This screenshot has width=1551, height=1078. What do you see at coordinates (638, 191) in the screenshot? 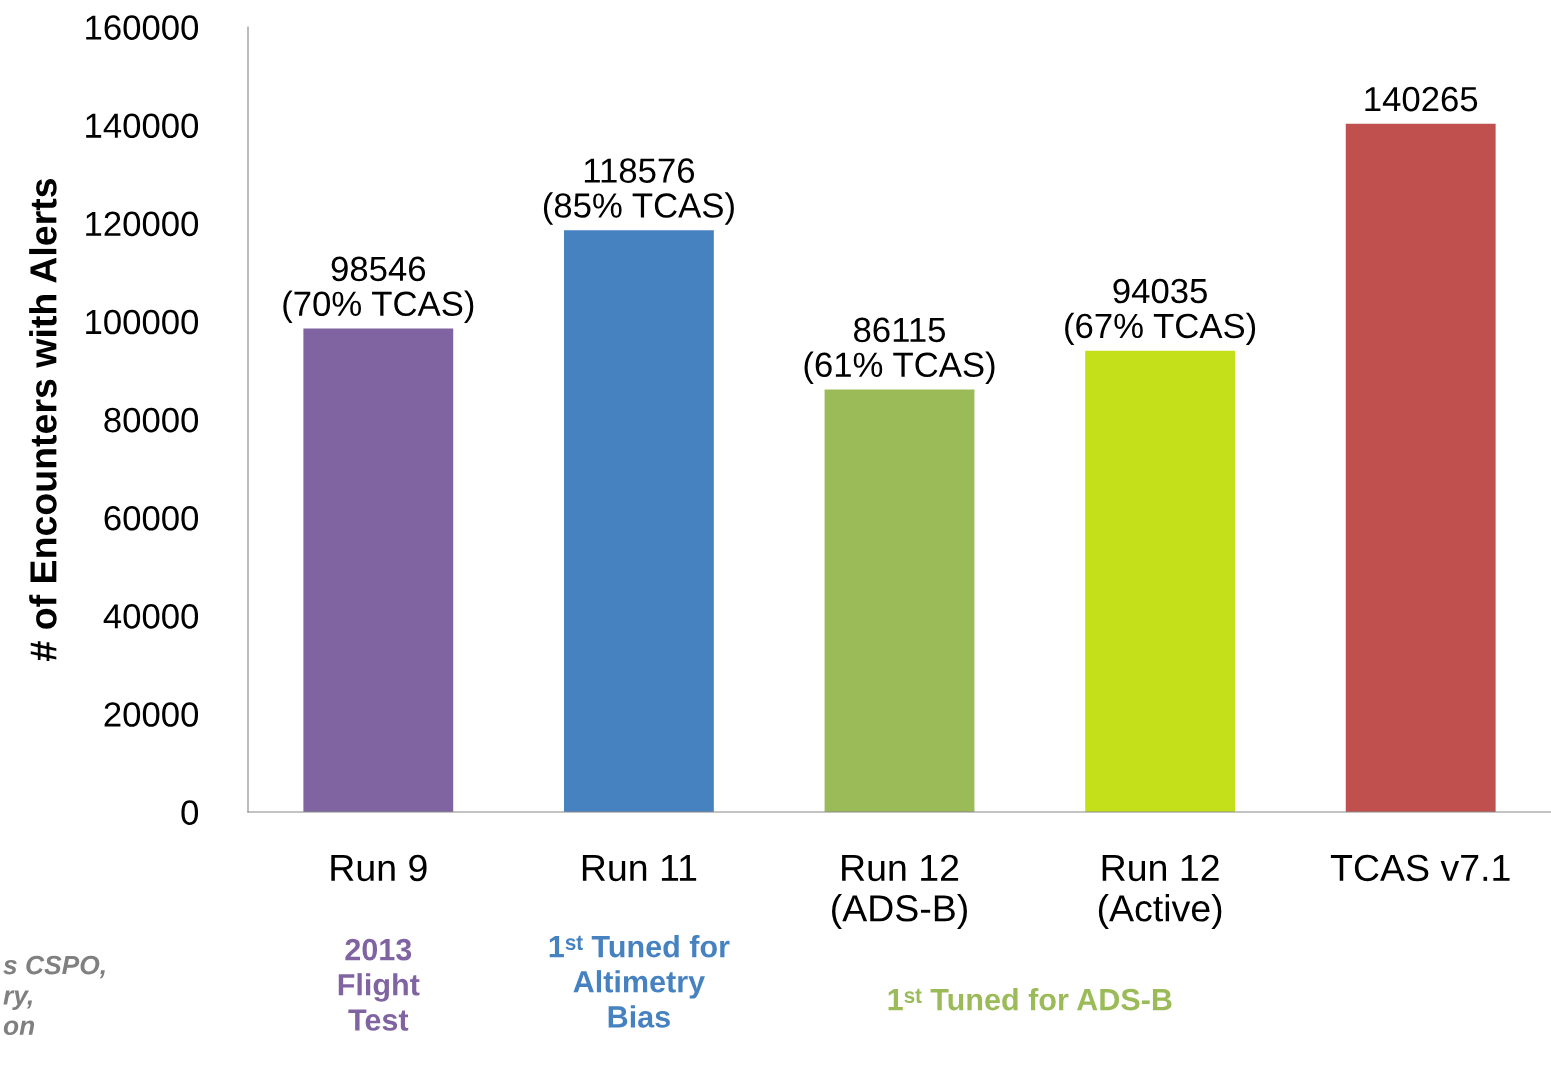
I see `data-label: 118576 (85% TCAS)` at bounding box center [638, 191].